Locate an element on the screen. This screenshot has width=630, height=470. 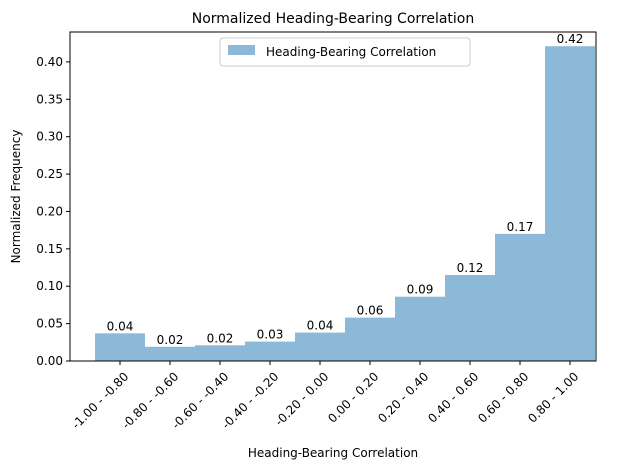
y-tick-label: 0.35 is located at coordinates (49, 99).